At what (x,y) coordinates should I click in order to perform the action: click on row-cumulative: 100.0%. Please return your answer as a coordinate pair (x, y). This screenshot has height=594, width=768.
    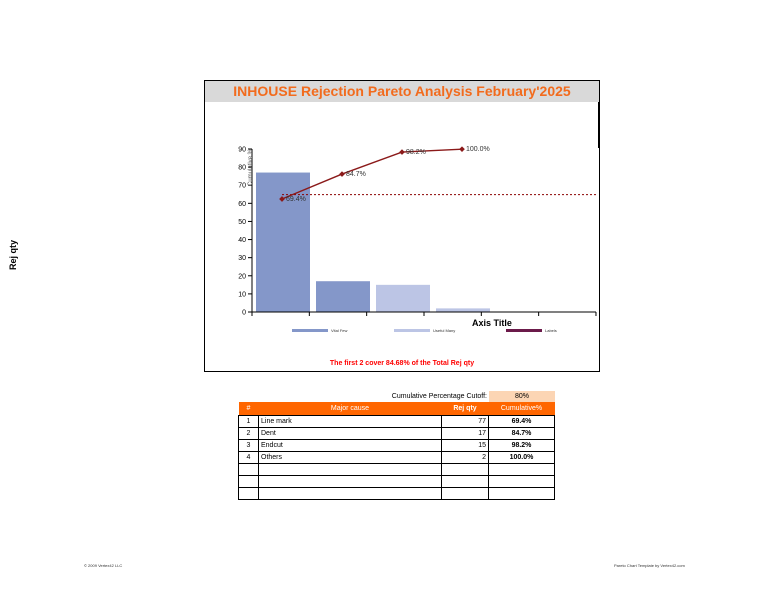
    Looking at the image, I should click on (521, 457).